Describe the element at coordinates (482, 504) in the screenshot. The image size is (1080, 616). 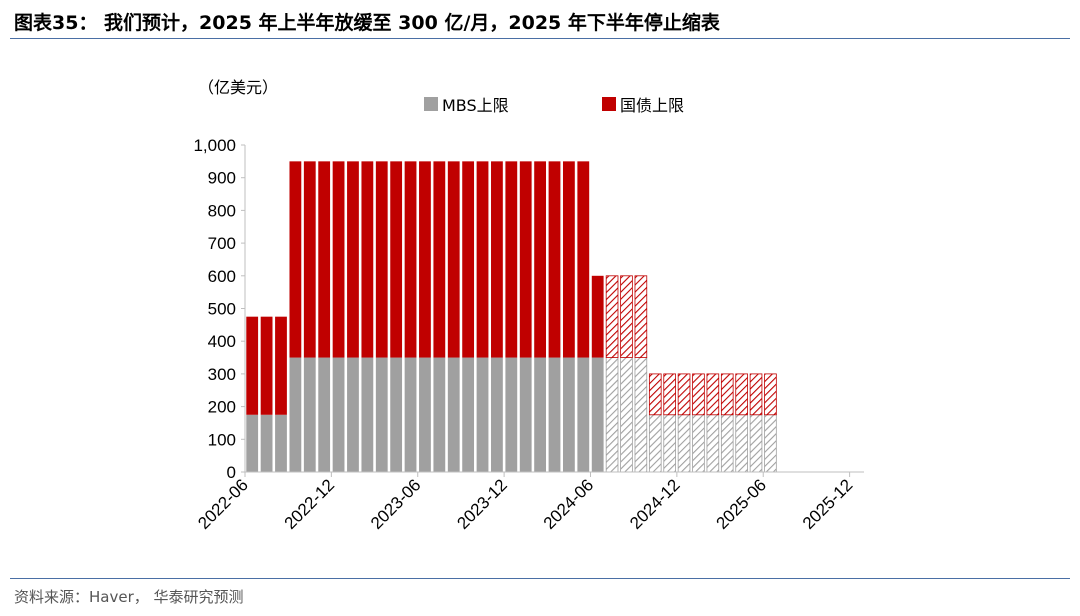
I see `x-tick-label: 2023-12` at that location.